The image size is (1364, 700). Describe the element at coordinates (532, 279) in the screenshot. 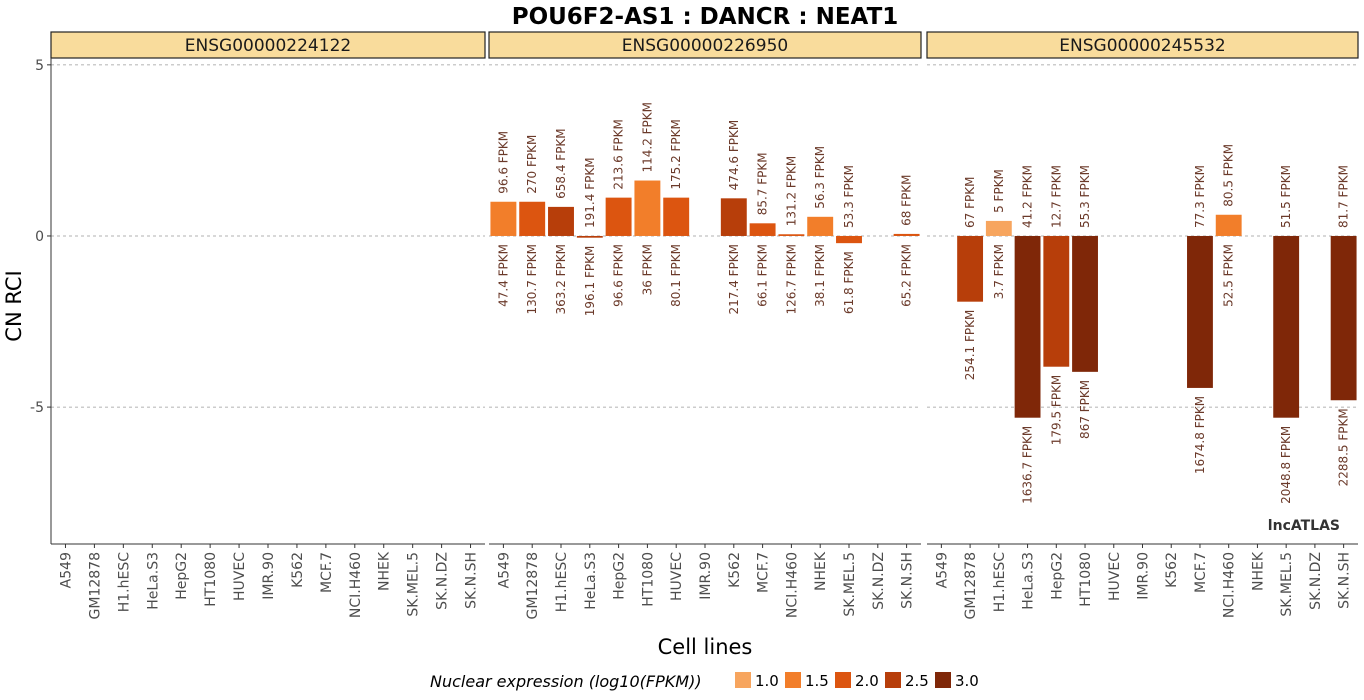

I see `bar-bottom-label: 130.7 FPKM` at that location.